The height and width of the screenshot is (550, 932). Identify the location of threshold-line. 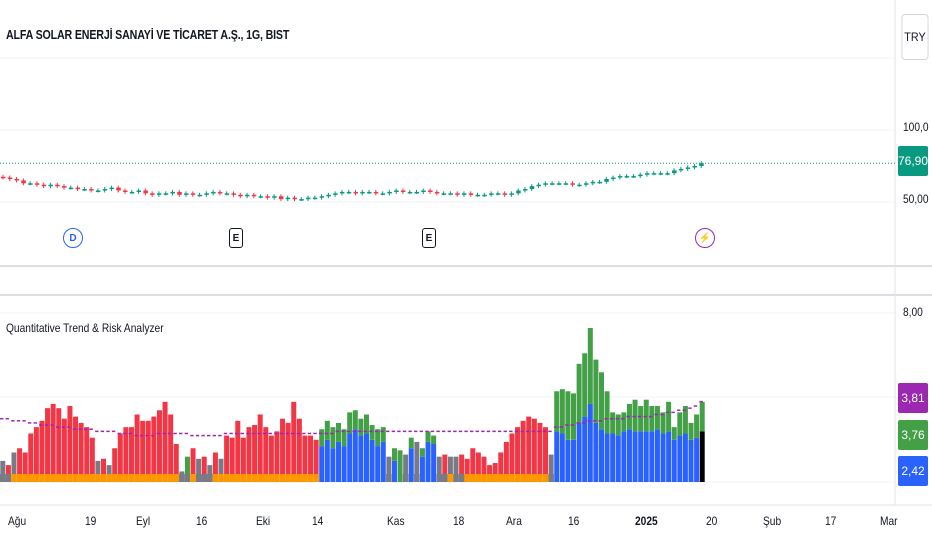
(351, 418).